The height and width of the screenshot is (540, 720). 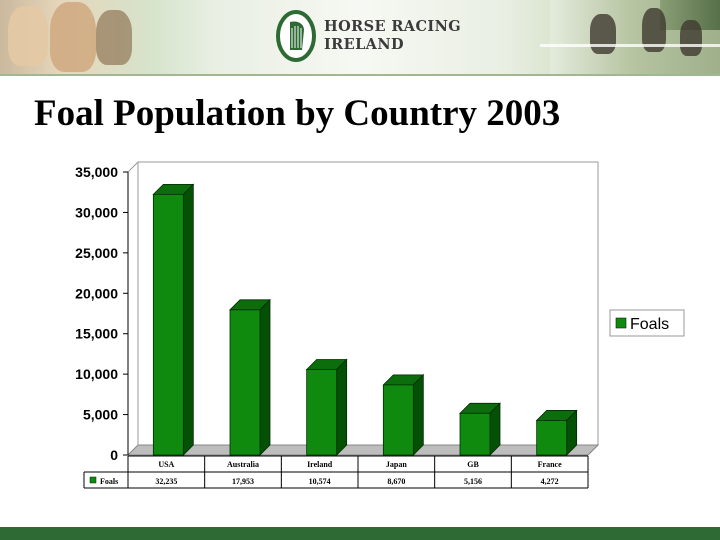 What do you see at coordinates (550, 481) in the screenshot?
I see `data-label: 4,272` at bounding box center [550, 481].